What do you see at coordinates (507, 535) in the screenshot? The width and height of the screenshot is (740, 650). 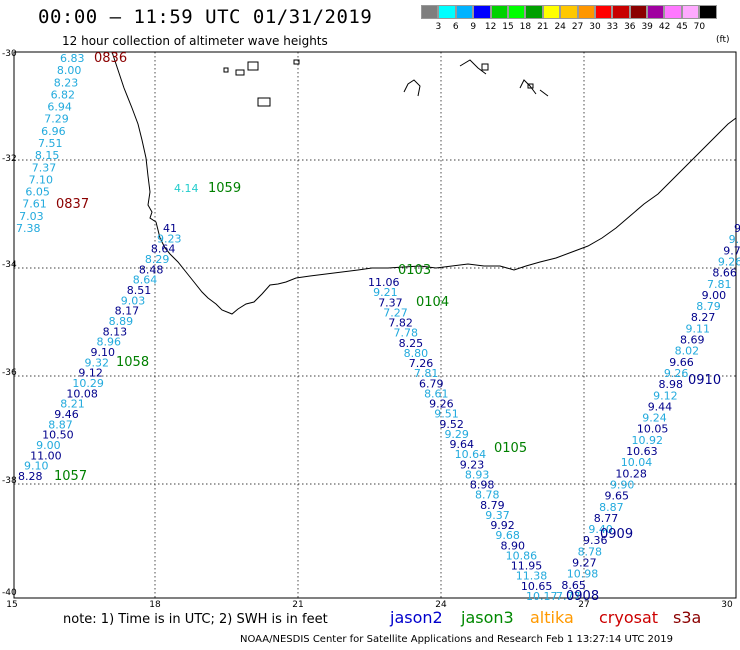 I see `wave-height-value: 9.68` at bounding box center [507, 535].